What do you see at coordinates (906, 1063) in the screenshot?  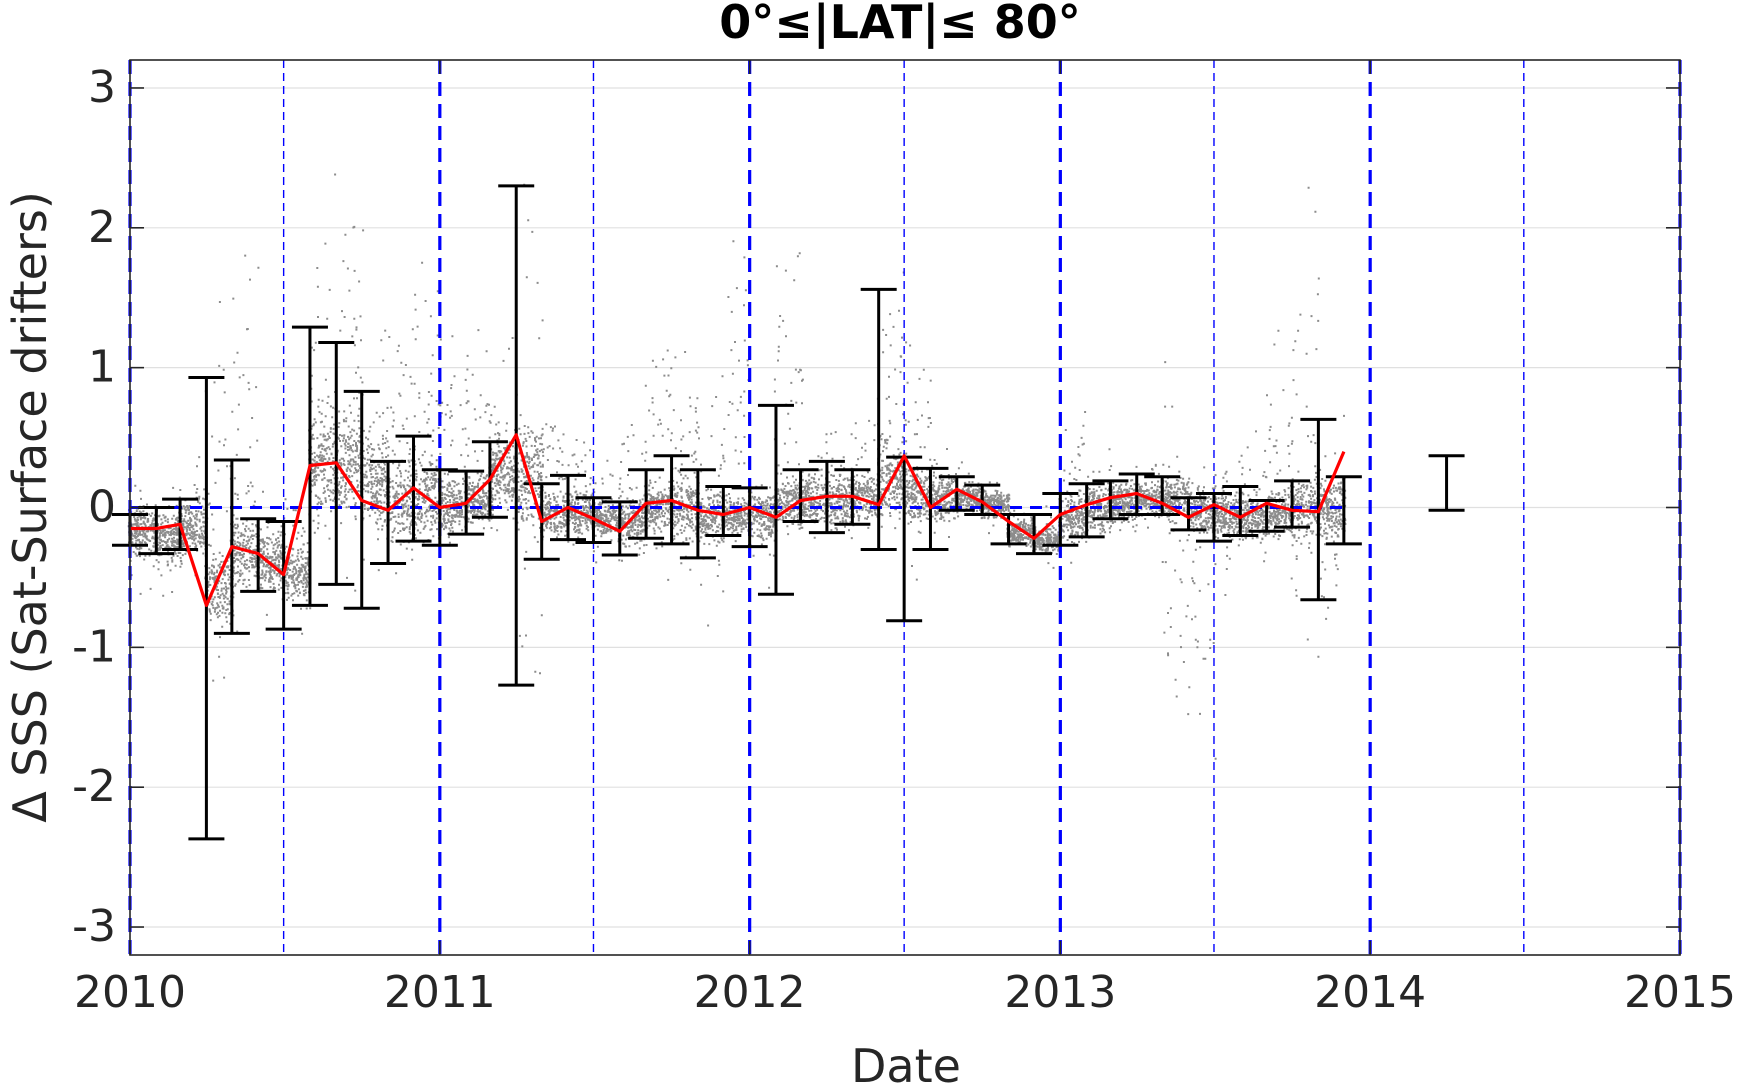 I see `x-axis-label: Date` at bounding box center [906, 1063].